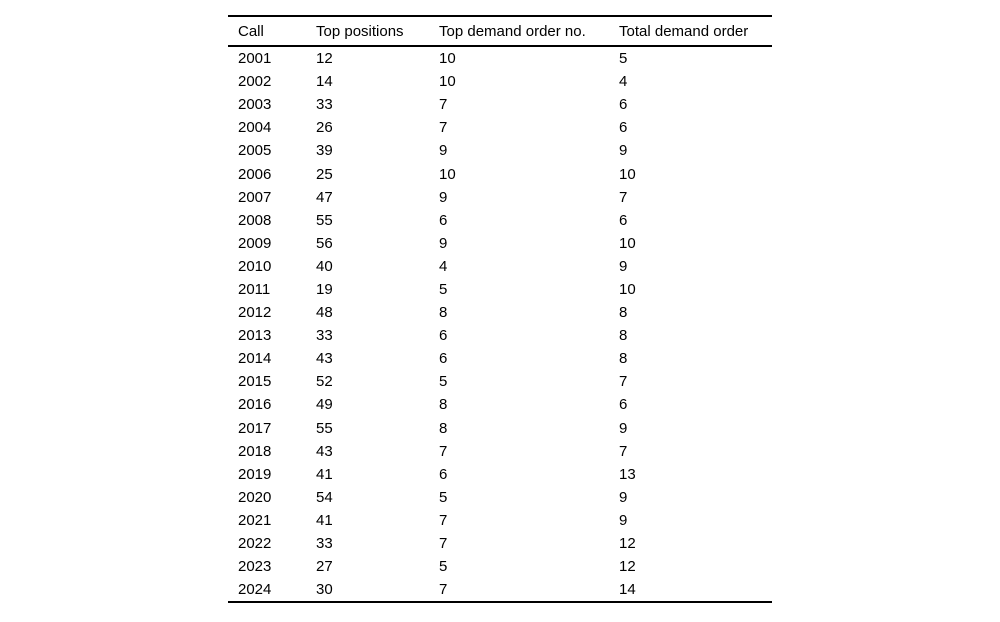  Describe the element at coordinates (255, 474) in the screenshot. I see `cell-call: 2019` at that location.